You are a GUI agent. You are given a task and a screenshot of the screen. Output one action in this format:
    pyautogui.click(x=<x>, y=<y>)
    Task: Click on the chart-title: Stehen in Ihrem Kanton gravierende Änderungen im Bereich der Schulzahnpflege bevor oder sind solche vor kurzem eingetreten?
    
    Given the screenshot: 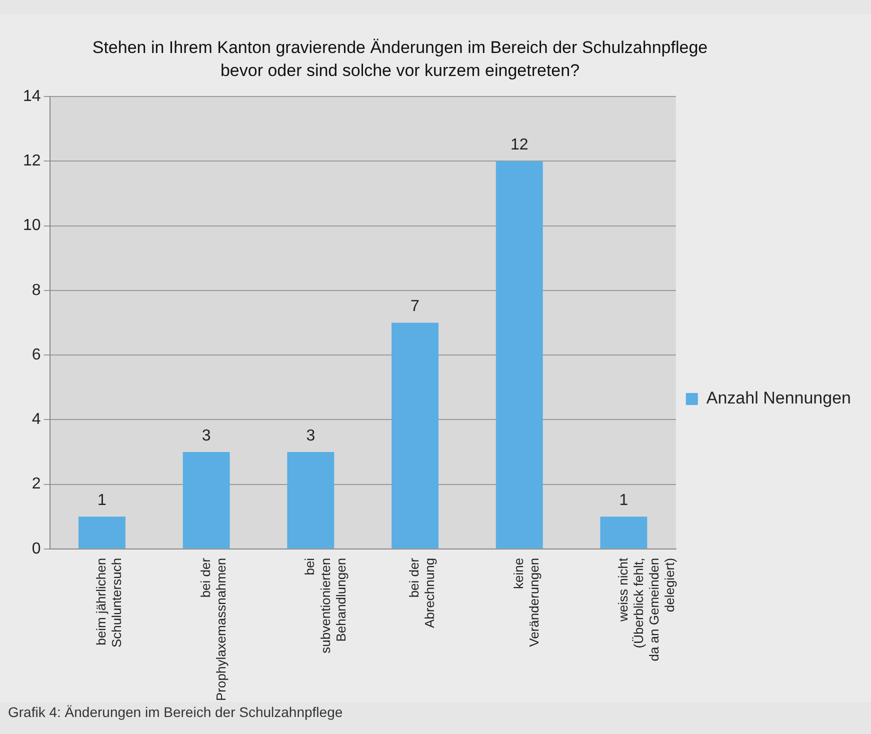 What is the action you would take?
    pyautogui.click(x=400, y=59)
    